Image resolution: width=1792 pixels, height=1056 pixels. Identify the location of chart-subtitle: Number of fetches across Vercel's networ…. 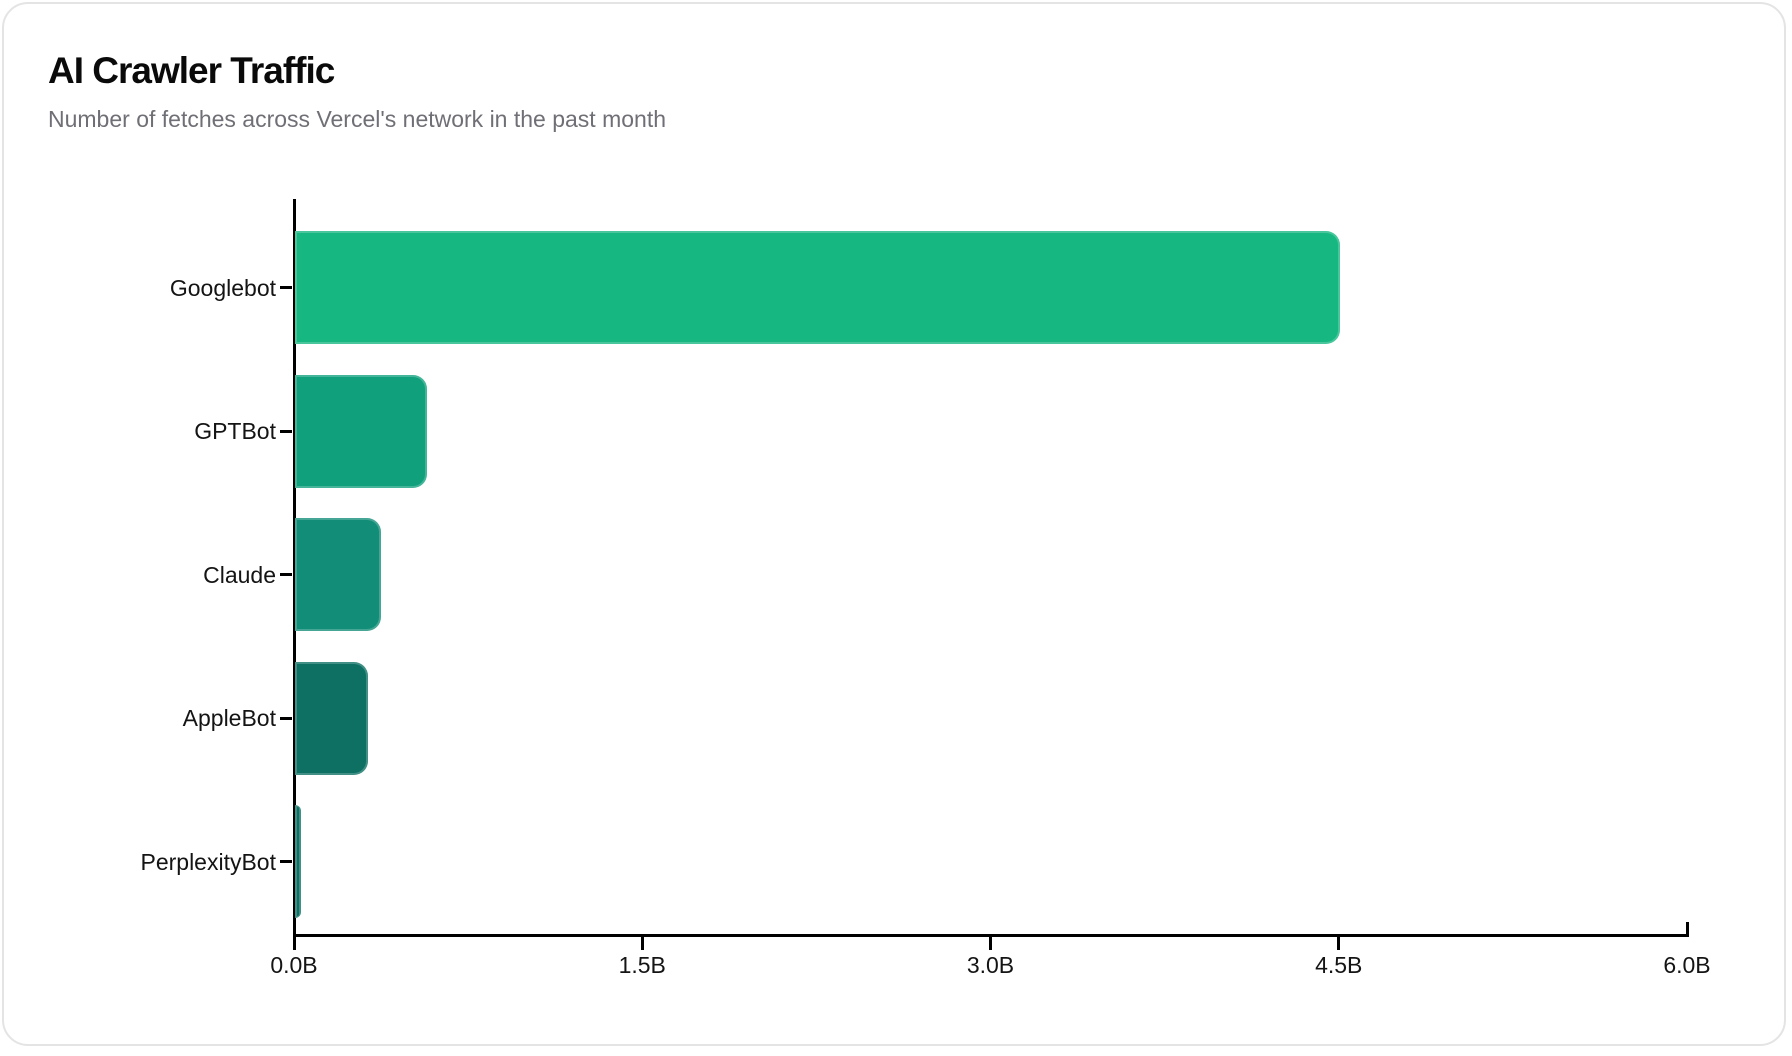
(357, 119).